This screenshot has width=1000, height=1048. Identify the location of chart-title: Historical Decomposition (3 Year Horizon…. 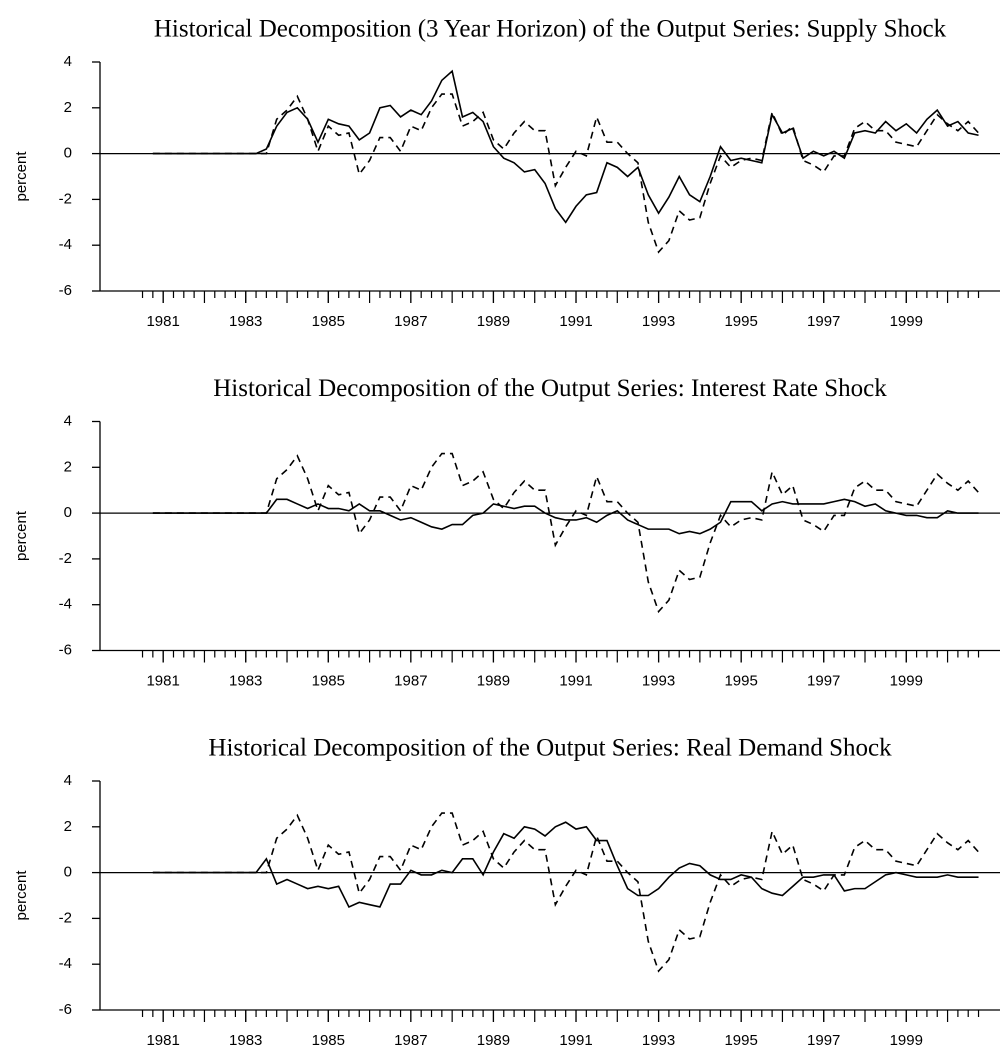
(550, 29).